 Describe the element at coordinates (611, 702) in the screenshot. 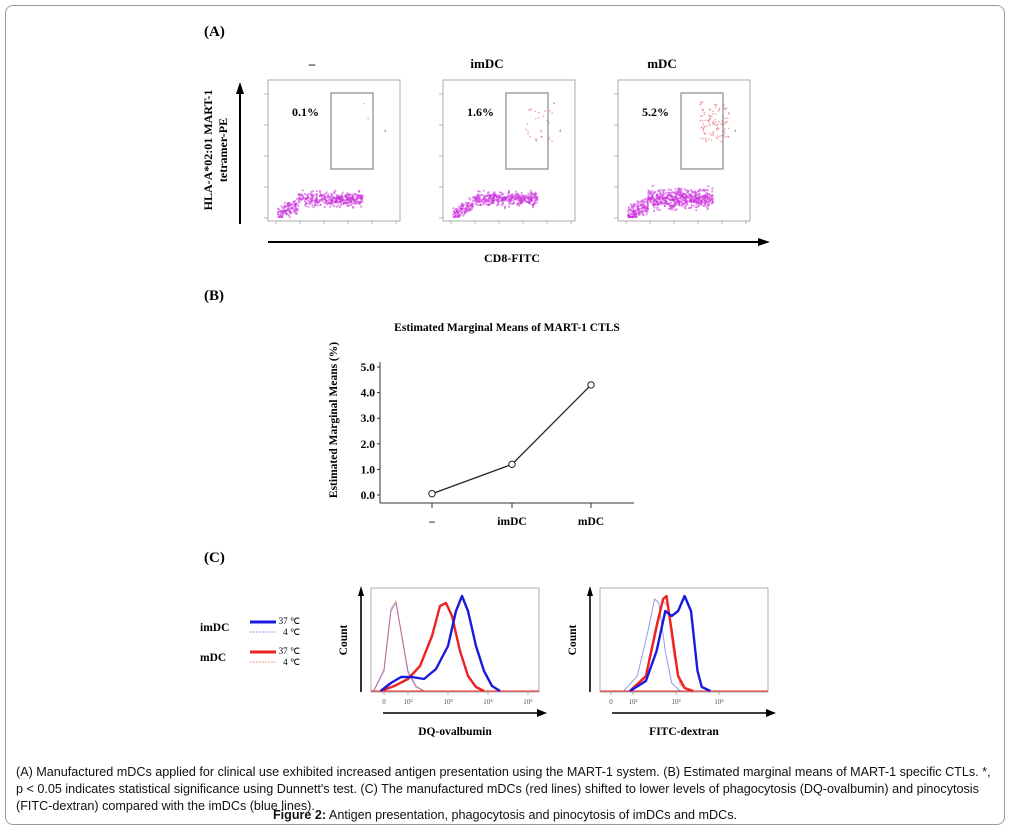

I see `x-tick-label: 0` at that location.